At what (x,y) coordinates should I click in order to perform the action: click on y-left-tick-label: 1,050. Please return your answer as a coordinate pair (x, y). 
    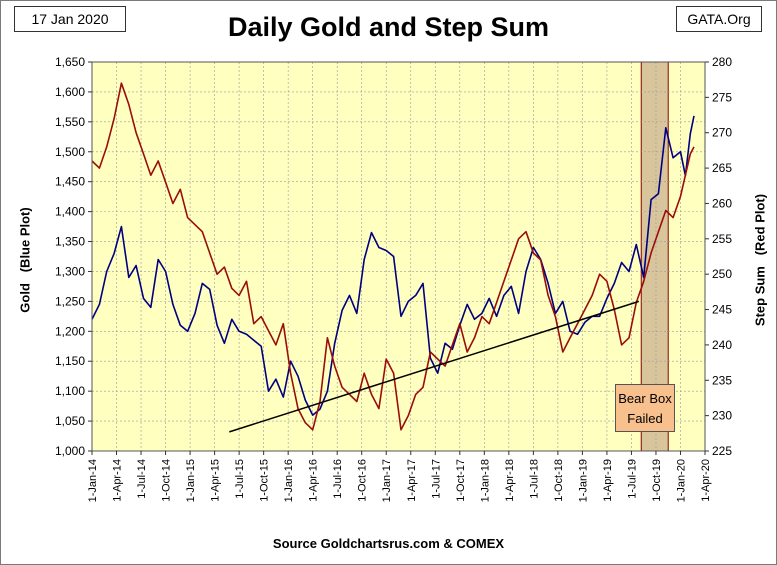
    Looking at the image, I should click on (70, 421).